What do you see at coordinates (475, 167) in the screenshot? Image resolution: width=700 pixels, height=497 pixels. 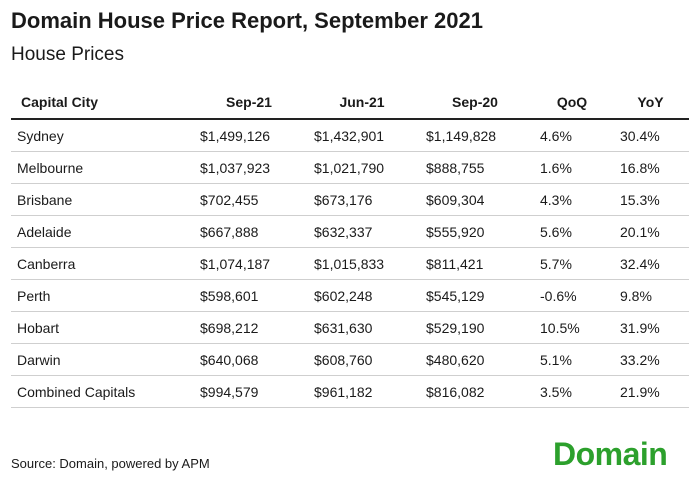 I see `cell-sep-20: $888,755` at bounding box center [475, 167].